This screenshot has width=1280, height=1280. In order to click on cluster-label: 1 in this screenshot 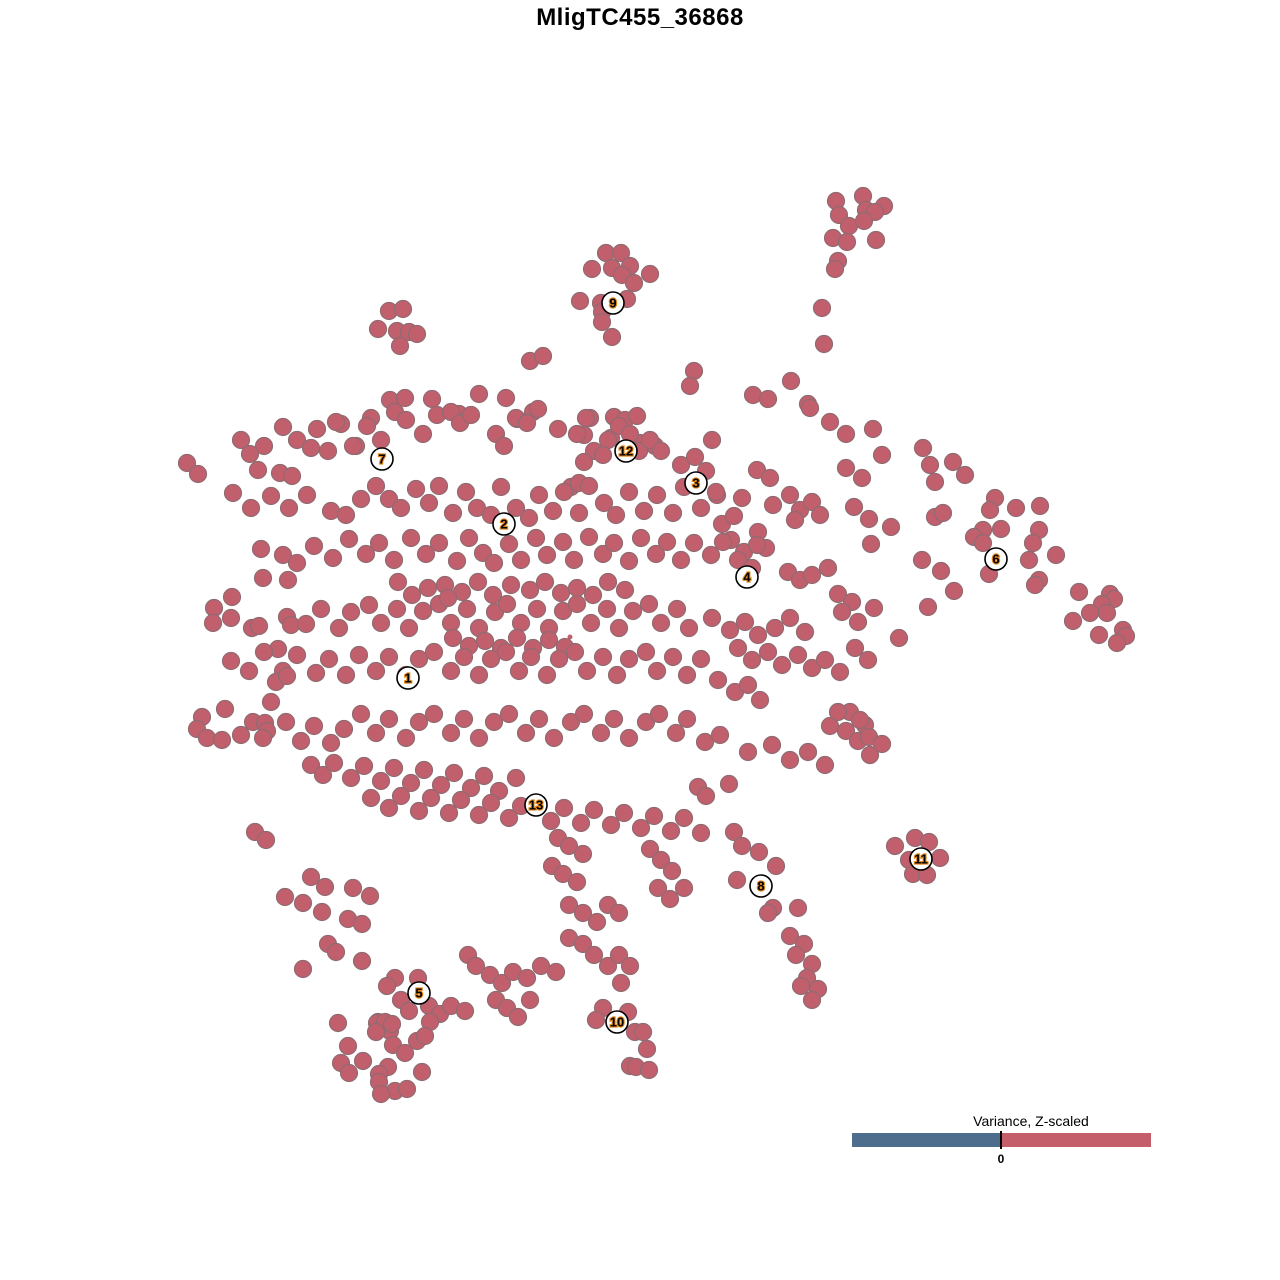, I will do `click(408, 678)`.